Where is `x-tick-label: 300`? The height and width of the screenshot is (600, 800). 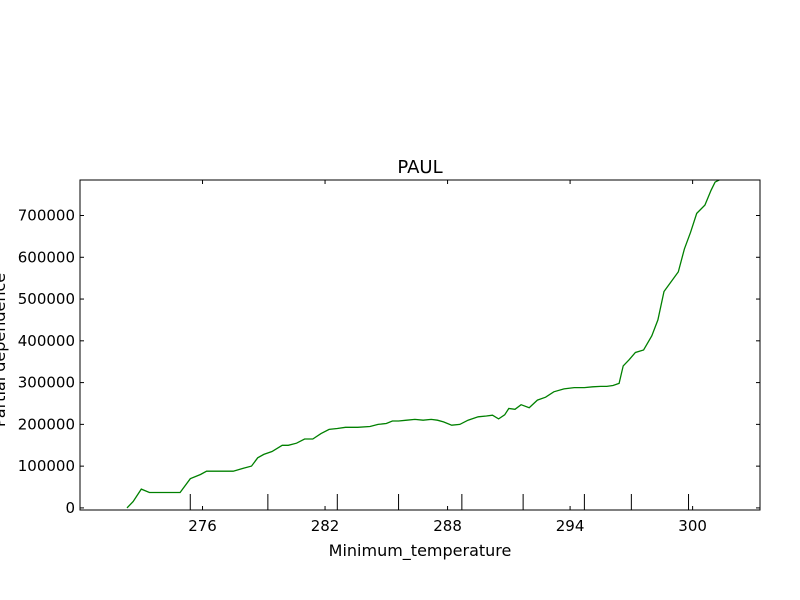
x-tick-label: 300 is located at coordinates (692, 526).